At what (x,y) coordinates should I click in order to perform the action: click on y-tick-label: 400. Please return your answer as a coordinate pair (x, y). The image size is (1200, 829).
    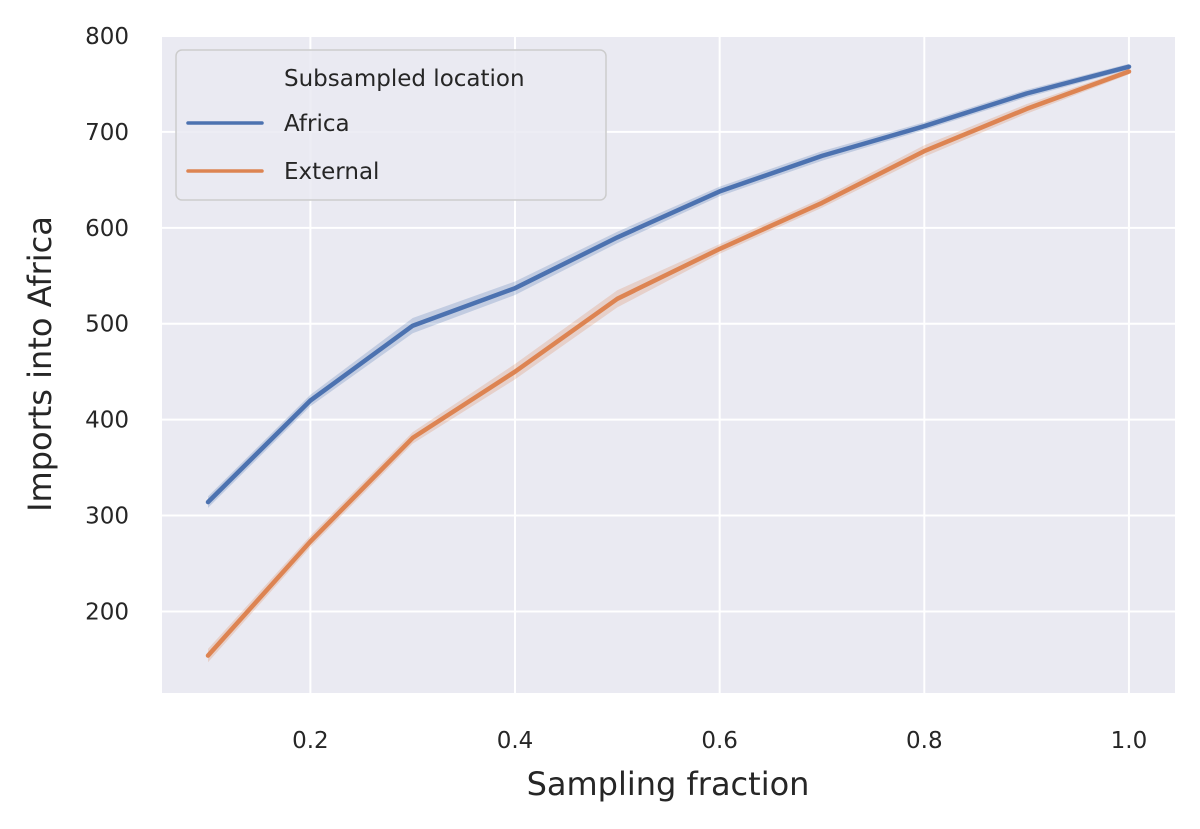
    Looking at the image, I should click on (107, 421).